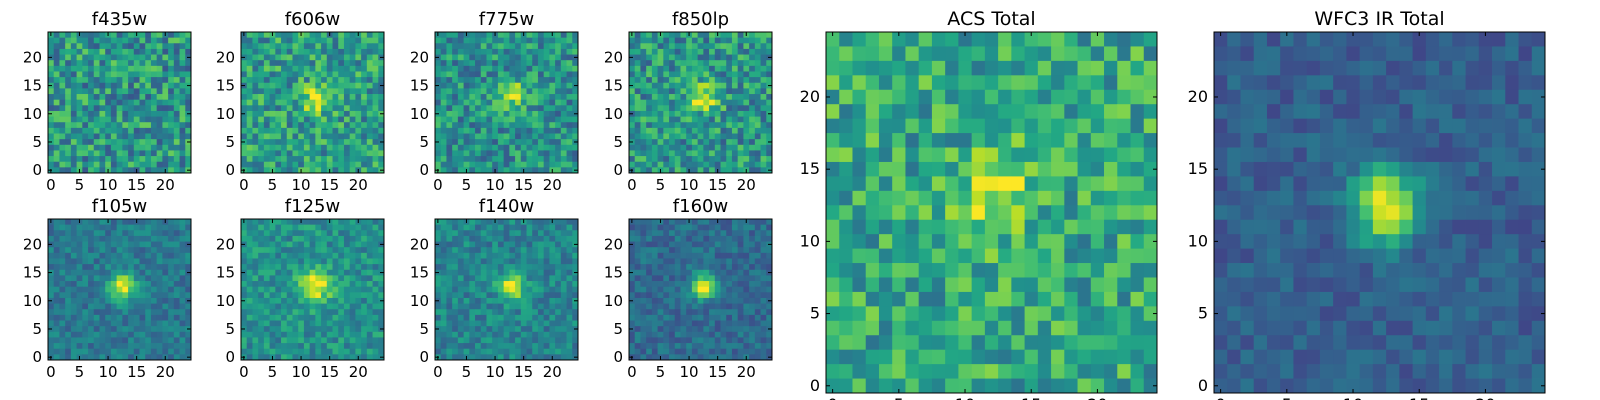 Image resolution: width=1600 pixels, height=400 pixels. I want to click on y-tick-label: 0, so click(230, 170).